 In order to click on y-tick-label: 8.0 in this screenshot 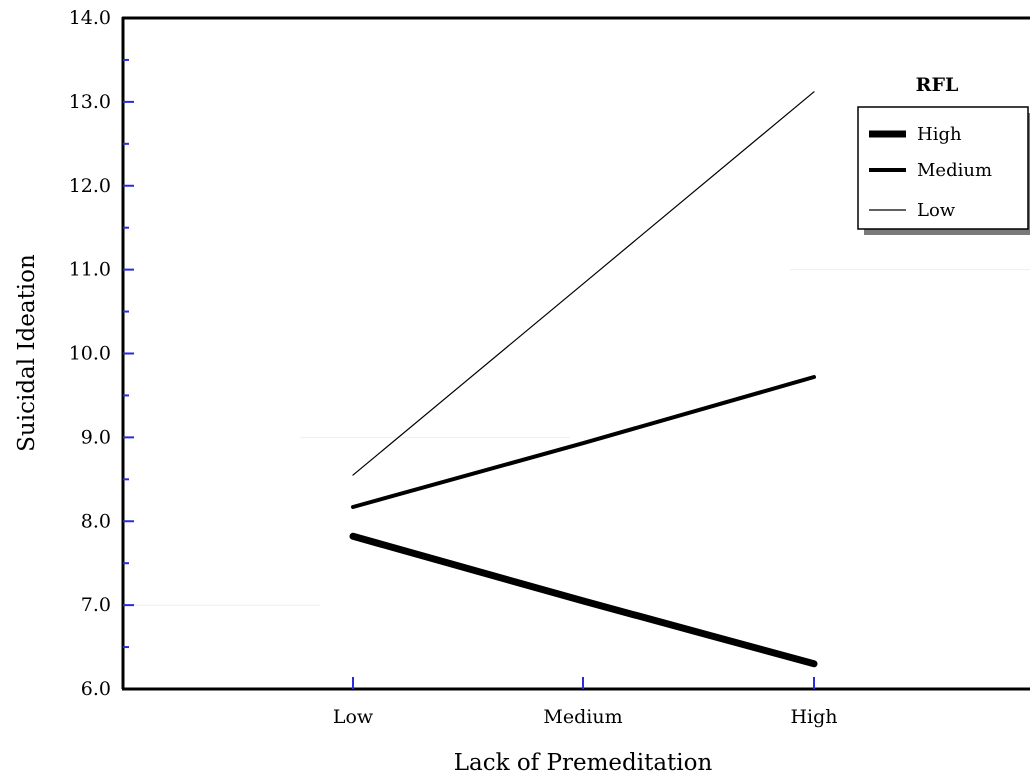, I will do `click(96, 521)`.